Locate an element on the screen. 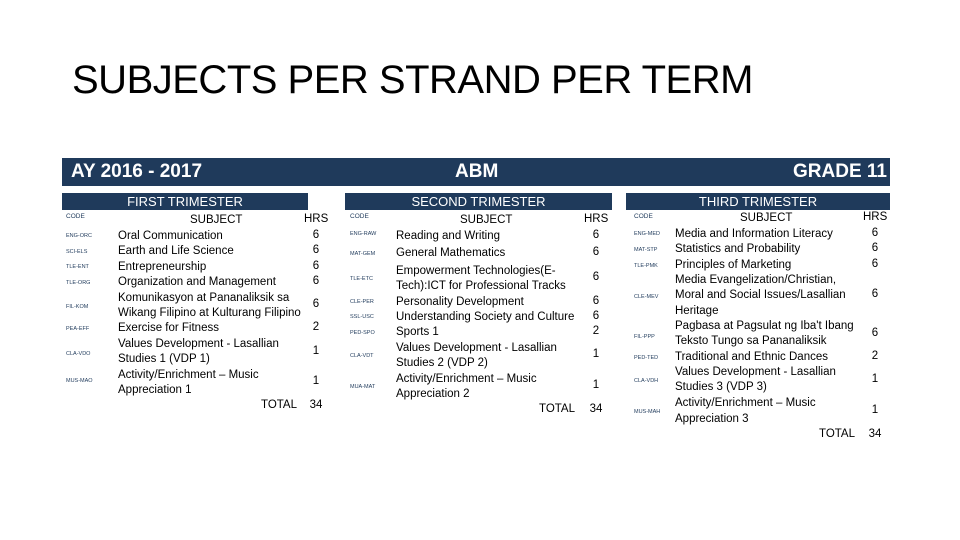 This screenshot has width=960, height=540. subject-name-line2: Teksto Tungo sa Pananaliksik is located at coordinates (751, 341).